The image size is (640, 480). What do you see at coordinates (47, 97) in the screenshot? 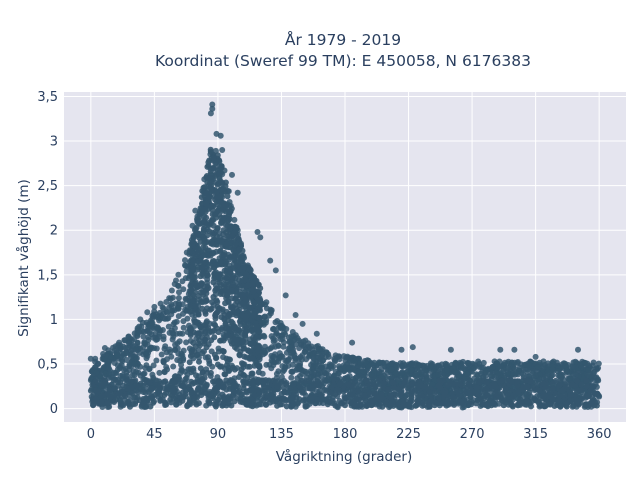
I see `y-tick-label: 3,5` at bounding box center [47, 97].